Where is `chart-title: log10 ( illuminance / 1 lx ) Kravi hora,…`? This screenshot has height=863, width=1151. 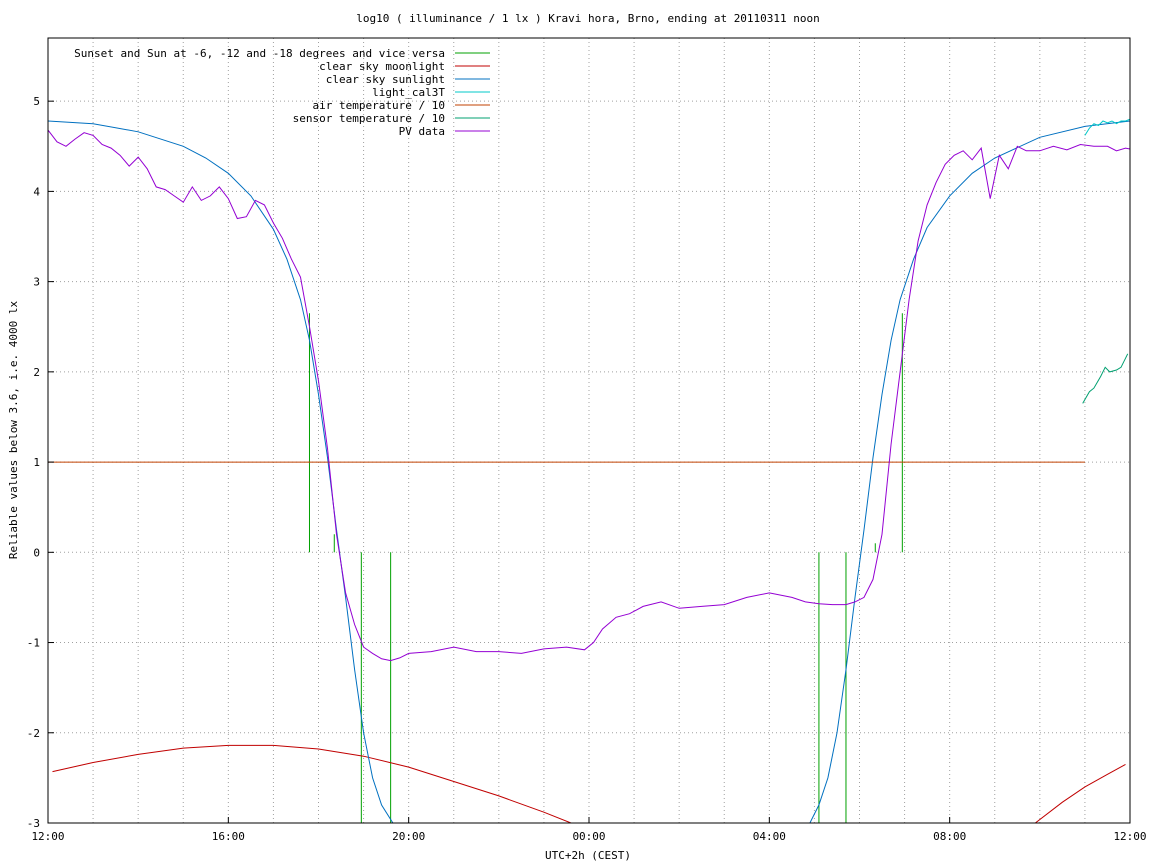 chart-title: log10 ( illuminance / 1 lx ) Kravi hora,… is located at coordinates (588, 18).